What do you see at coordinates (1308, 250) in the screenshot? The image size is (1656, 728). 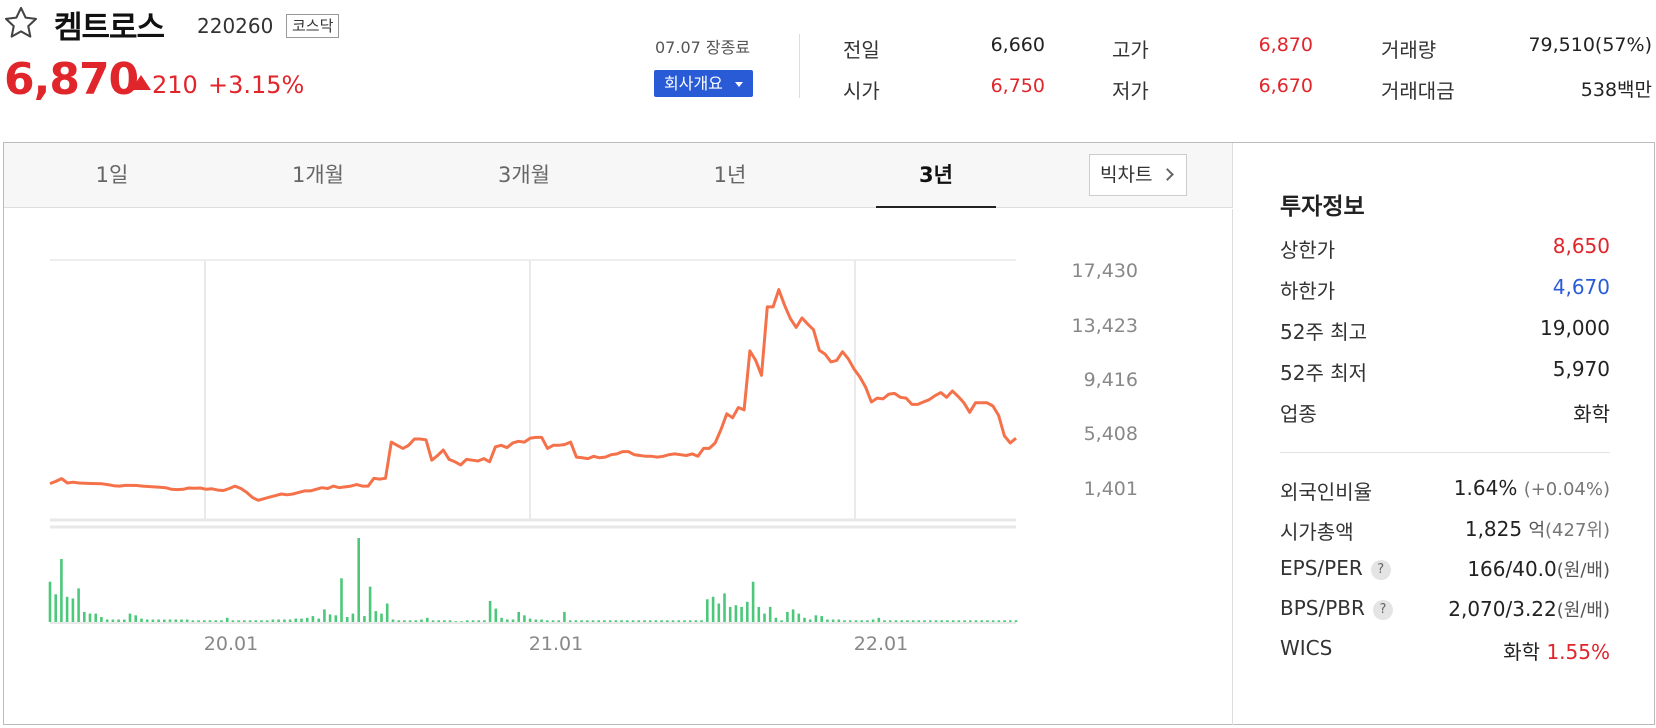 I see `upper-limit-label: 상한가` at bounding box center [1308, 250].